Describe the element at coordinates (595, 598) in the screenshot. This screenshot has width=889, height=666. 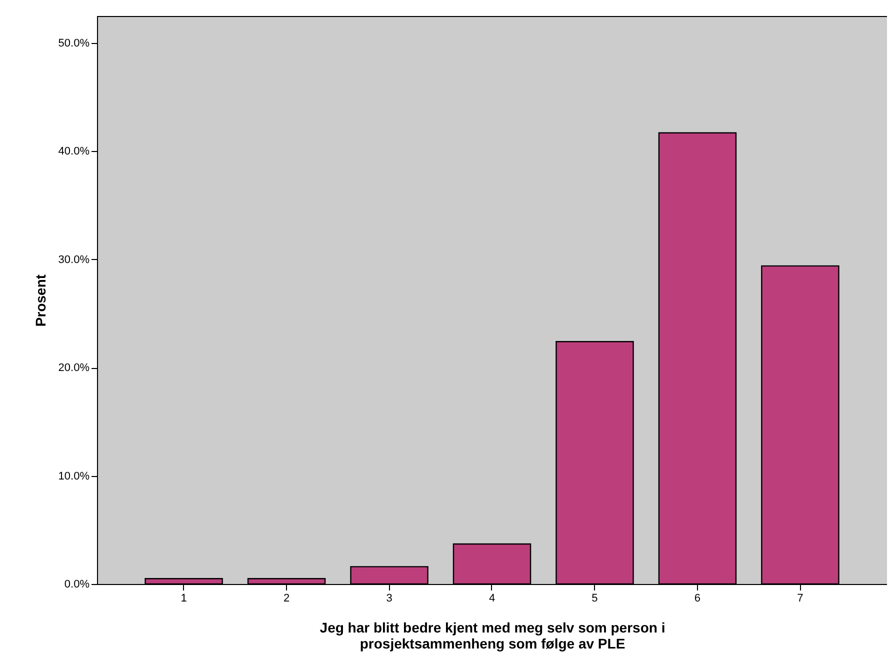
I see `x-tick-label: 5` at that location.